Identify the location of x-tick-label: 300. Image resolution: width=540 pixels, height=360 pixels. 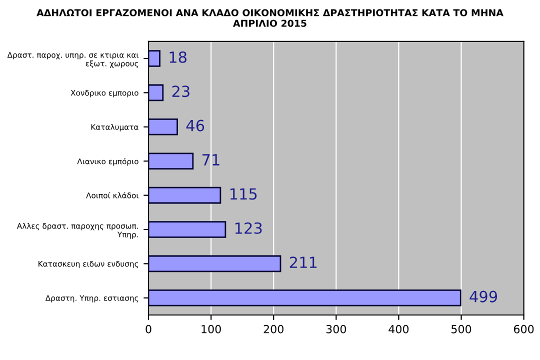
(336, 329).